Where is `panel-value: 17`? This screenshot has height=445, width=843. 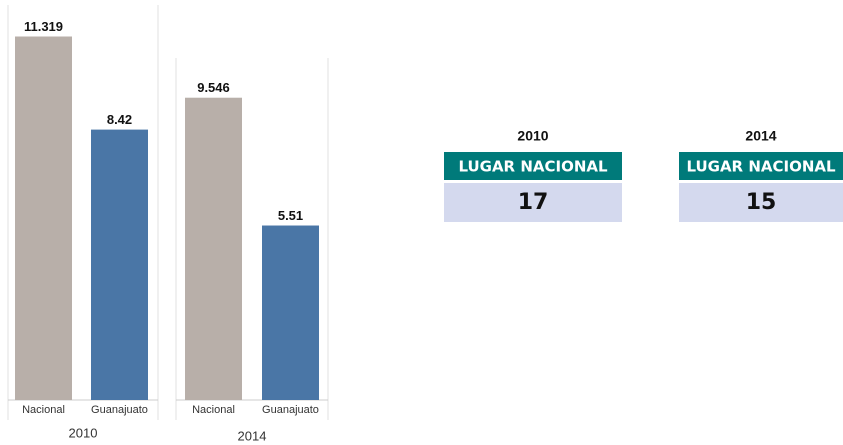
panel-value: 17 is located at coordinates (533, 202).